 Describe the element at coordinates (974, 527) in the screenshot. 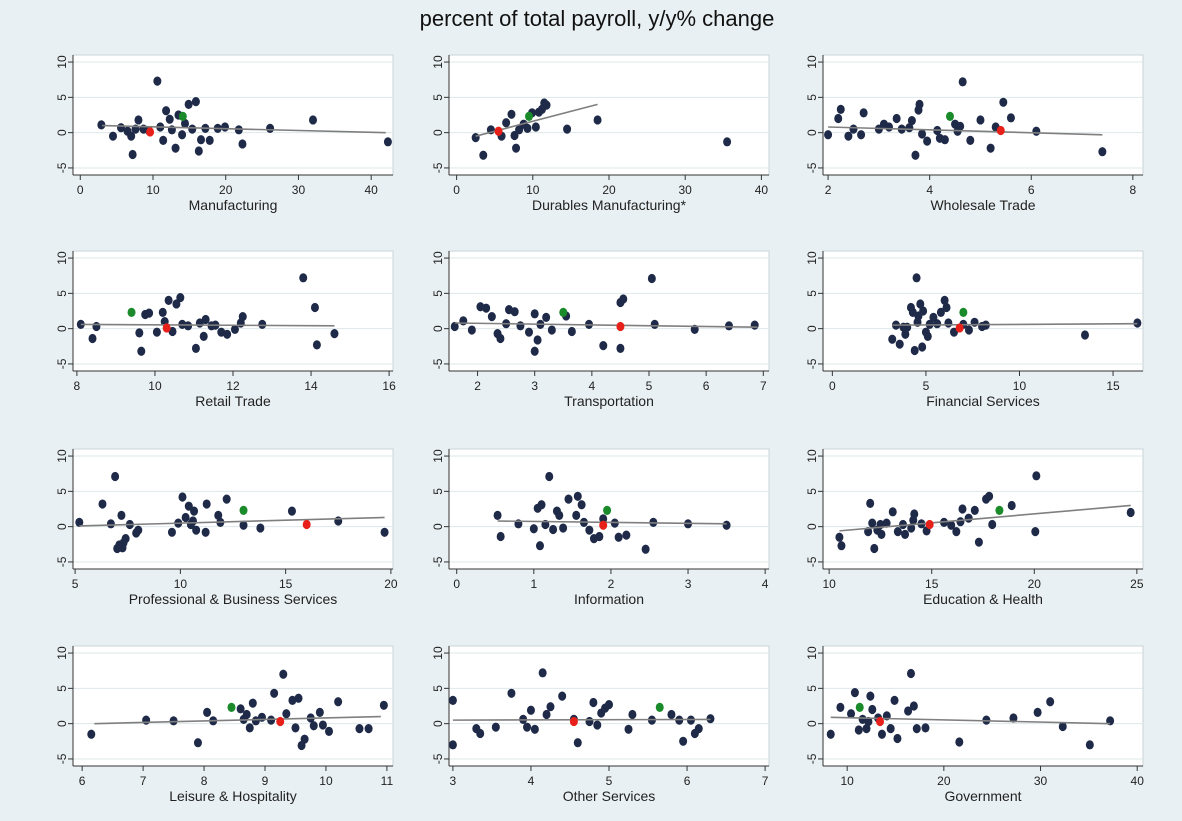

I see `scatter-panel: -5 0 5 10 10 15 20 25 Education & Health` at that location.